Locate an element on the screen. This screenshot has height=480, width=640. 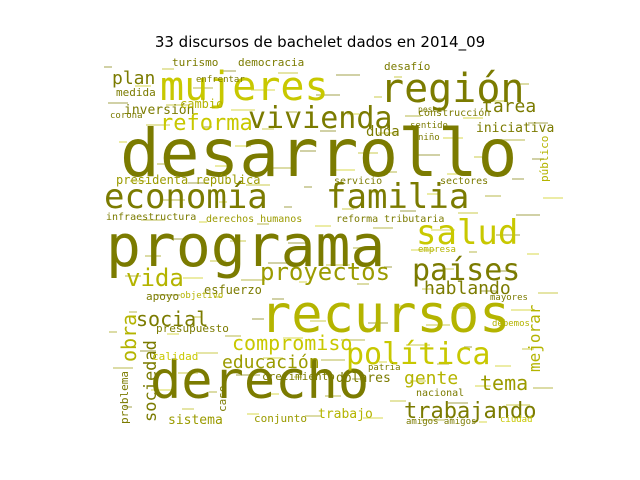
word-sociedad: sociedad is located at coordinates (151, 381).